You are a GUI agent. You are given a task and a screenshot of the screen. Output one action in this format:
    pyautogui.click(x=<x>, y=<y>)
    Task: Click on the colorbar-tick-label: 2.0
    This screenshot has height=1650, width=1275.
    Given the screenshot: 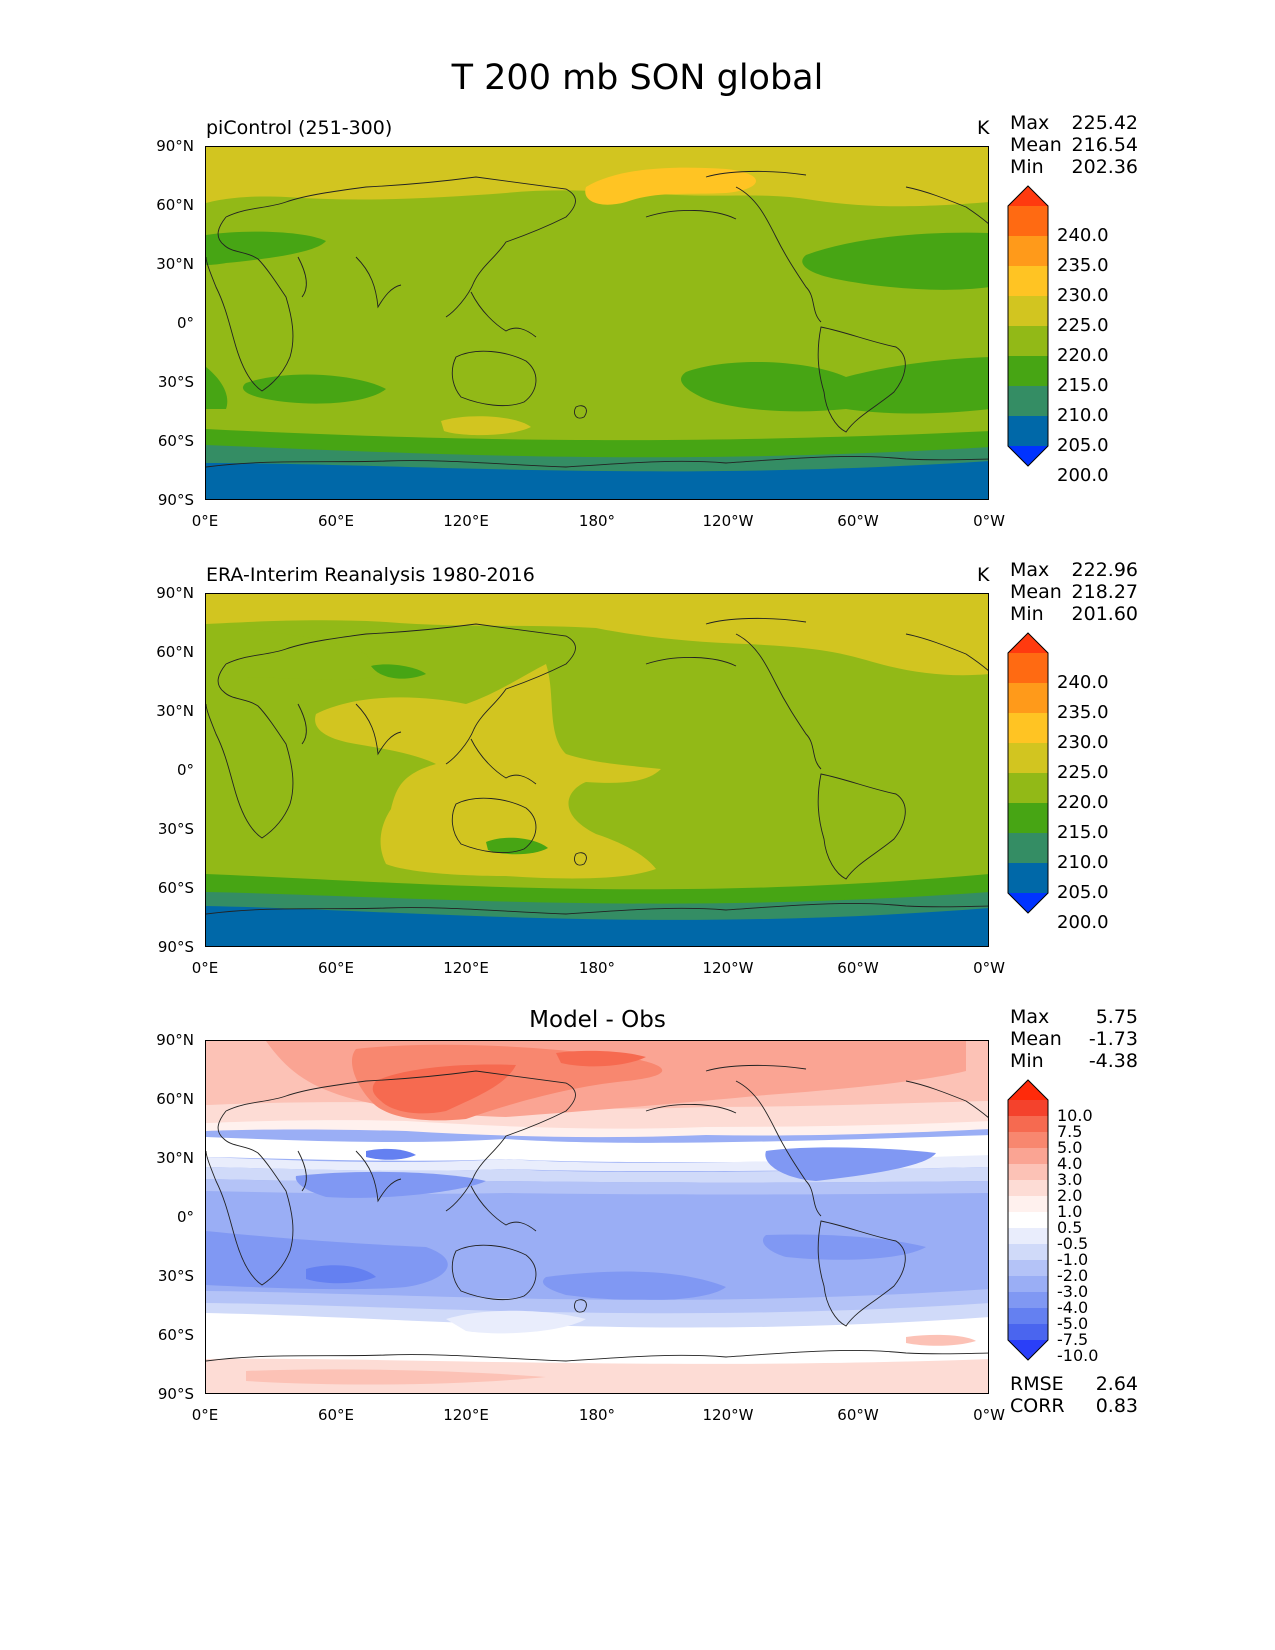 What is the action you would take?
    pyautogui.click(x=1070, y=1195)
    